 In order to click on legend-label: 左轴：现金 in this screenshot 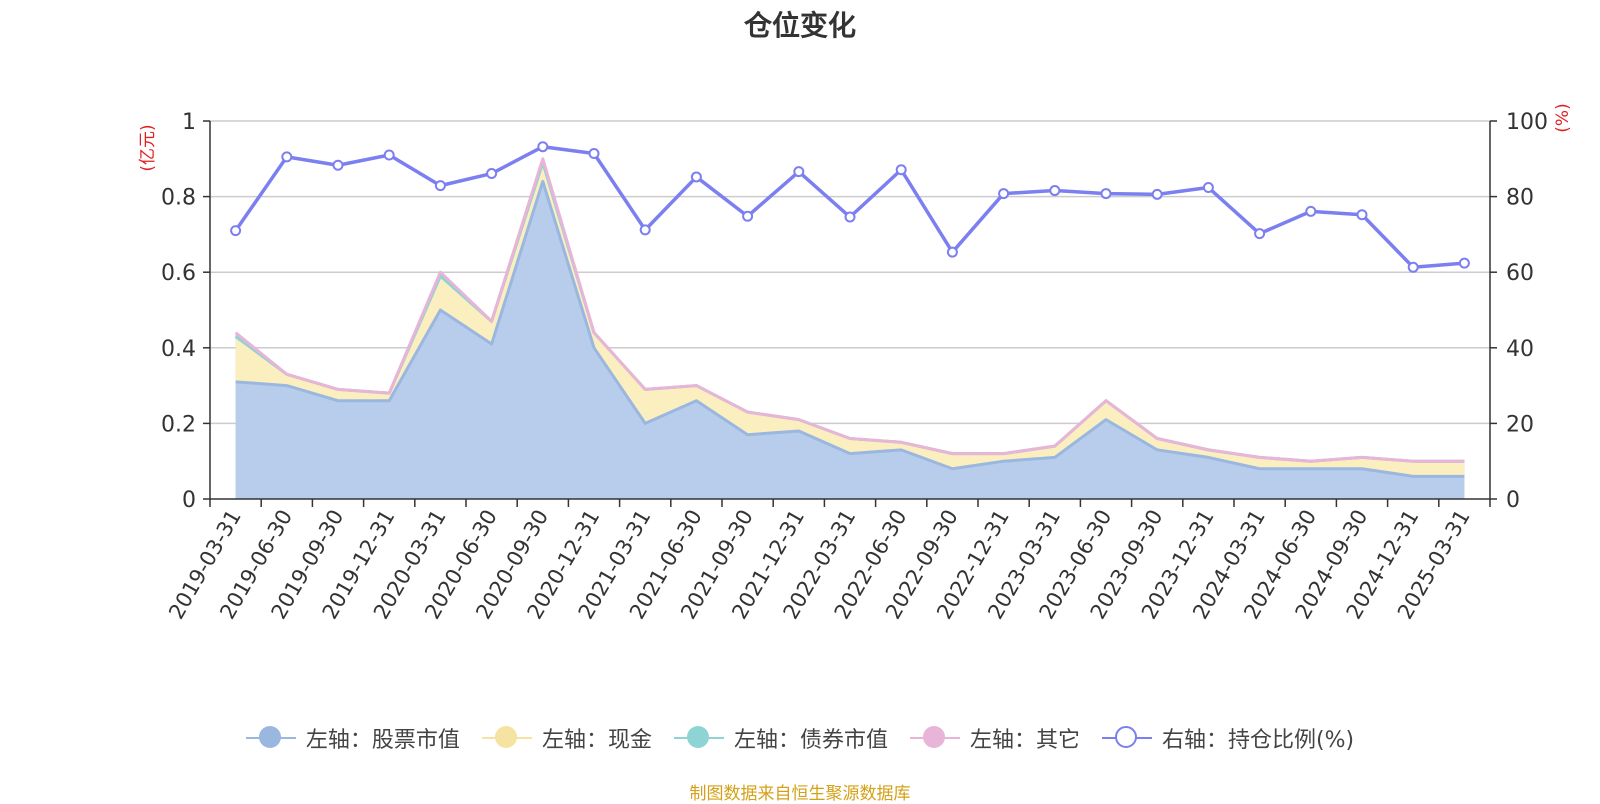, I will do `click(596, 740)`.